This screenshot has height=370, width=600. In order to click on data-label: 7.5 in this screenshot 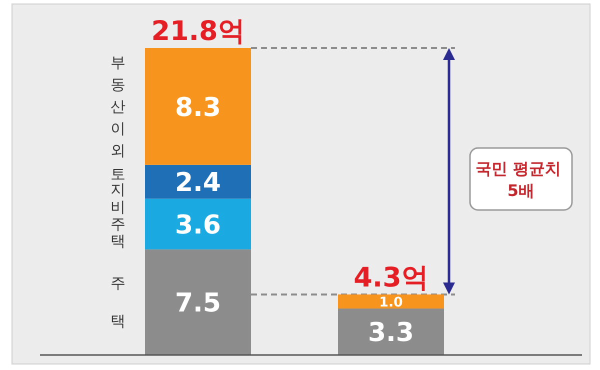, I will do `click(198, 303)`.